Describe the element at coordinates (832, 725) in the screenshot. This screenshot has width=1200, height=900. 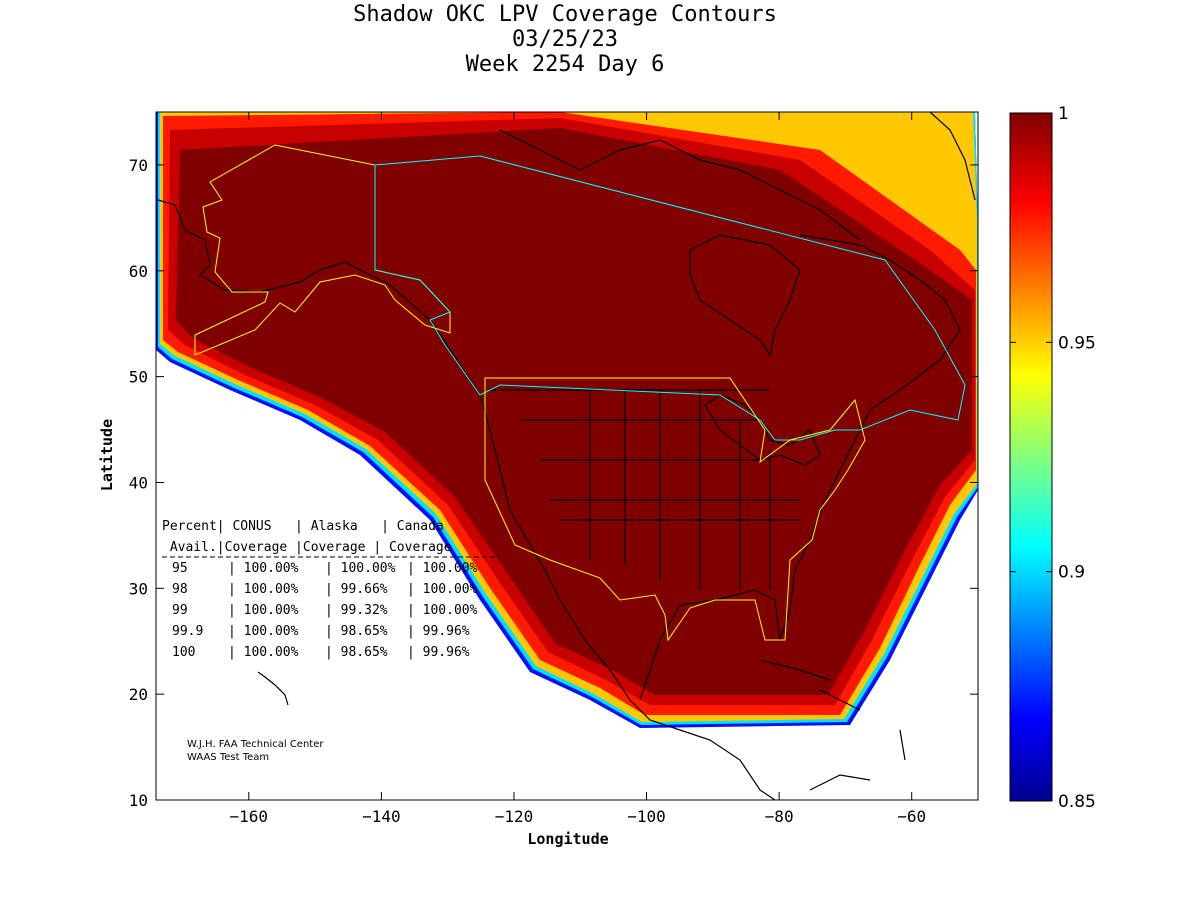
I see `caribbean` at that location.